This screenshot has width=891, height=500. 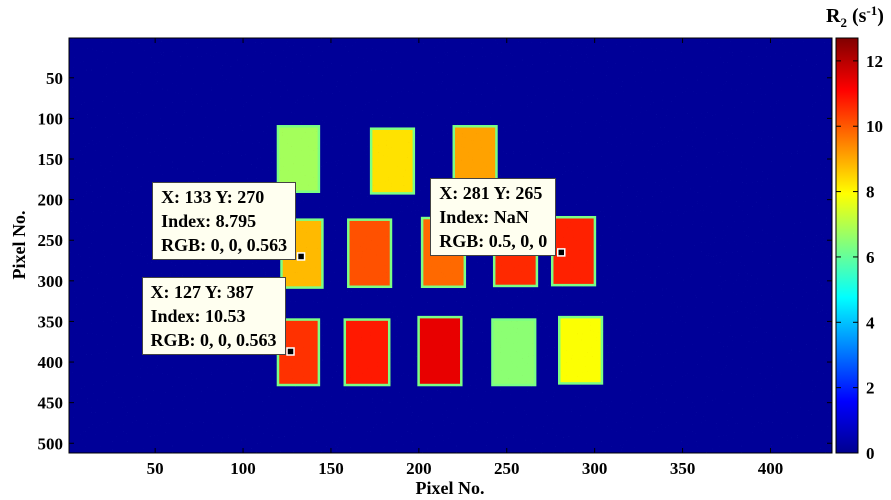 What do you see at coordinates (484, 217) in the screenshot?
I see `datatip-line: Index: NaN` at bounding box center [484, 217].